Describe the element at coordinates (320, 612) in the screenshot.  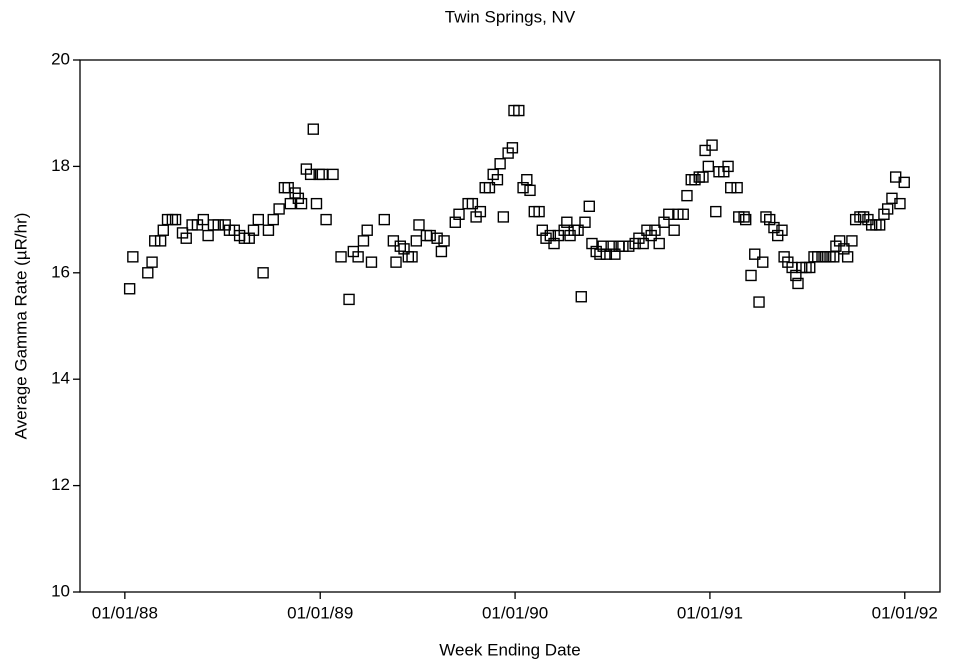
I see `x-tick-label: 01/01/89` at that location.